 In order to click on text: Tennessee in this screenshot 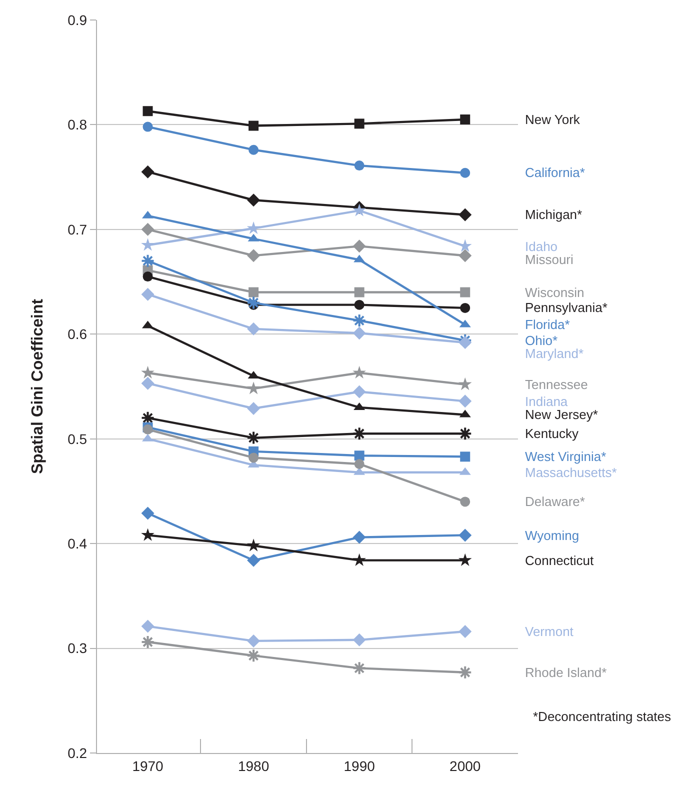, I will do `click(556, 384)`.